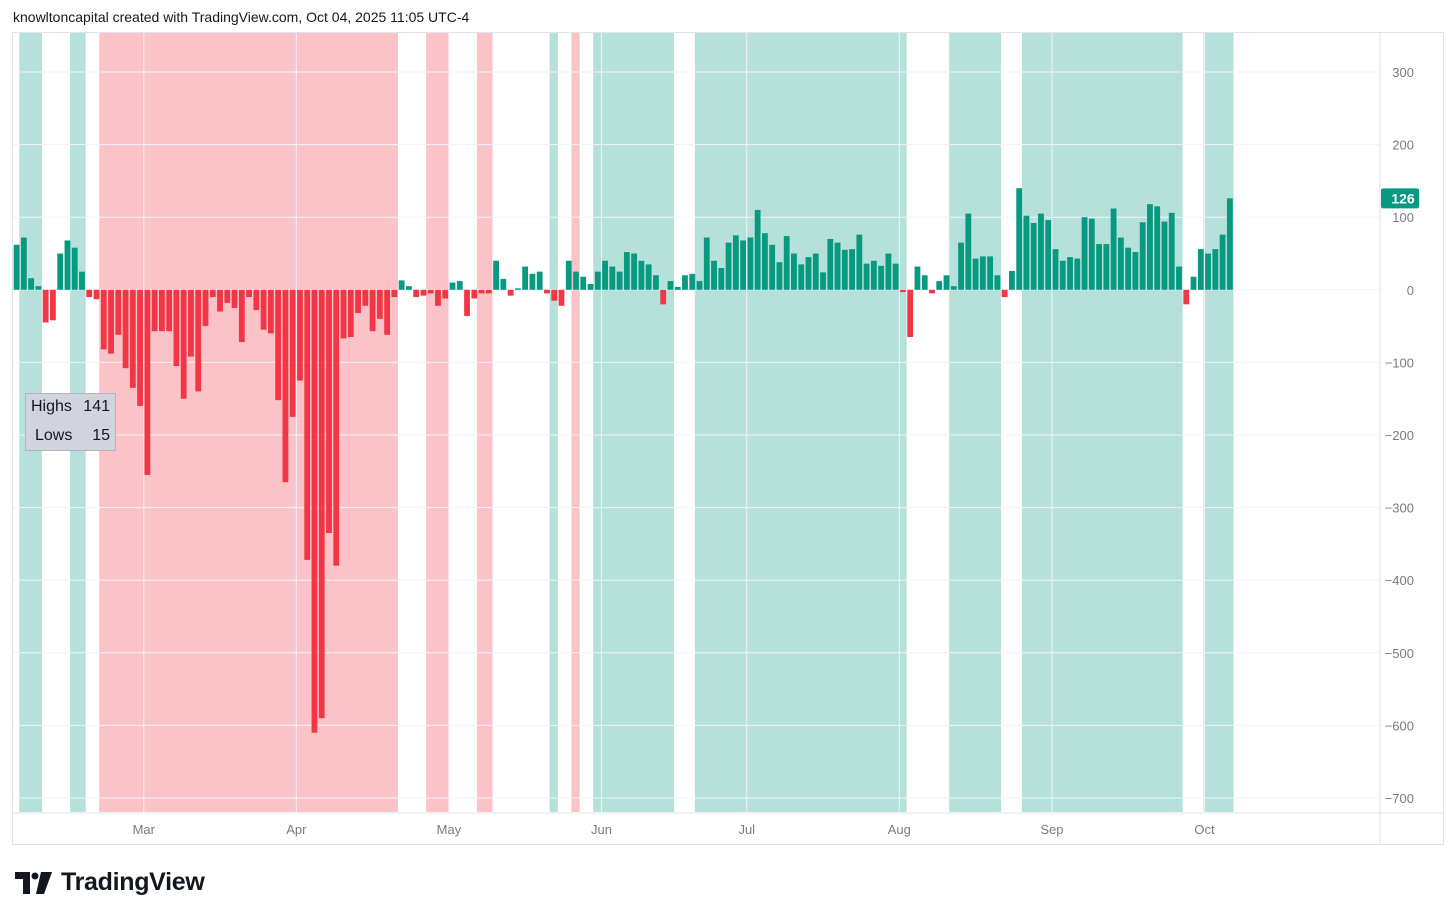 The width and height of the screenshot is (1456, 919). I want to click on x-tick-label: Mar, so click(144, 829).